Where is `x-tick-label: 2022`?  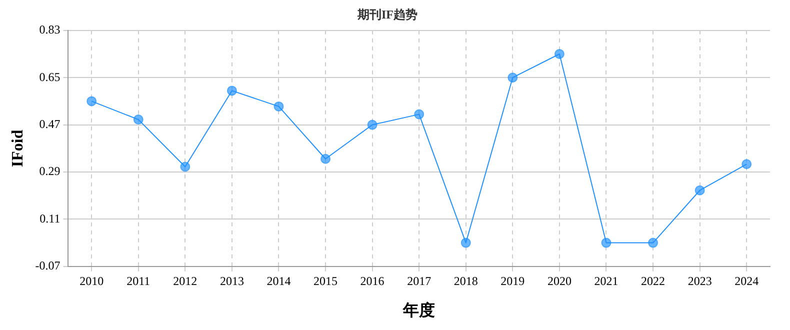
x-tick-label: 2022 is located at coordinates (653, 281).